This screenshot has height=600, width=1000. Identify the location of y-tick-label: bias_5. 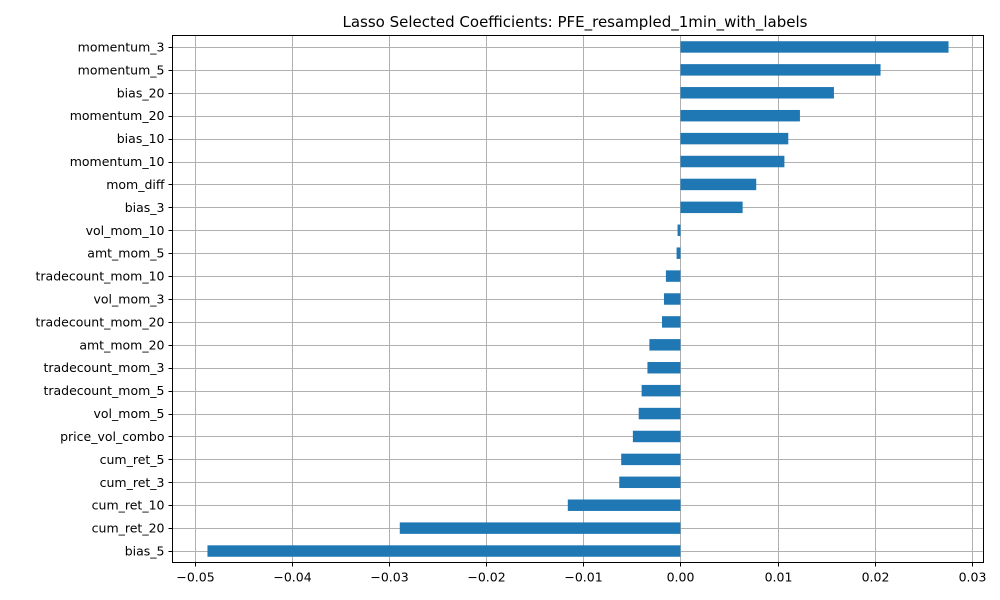
(145, 551).